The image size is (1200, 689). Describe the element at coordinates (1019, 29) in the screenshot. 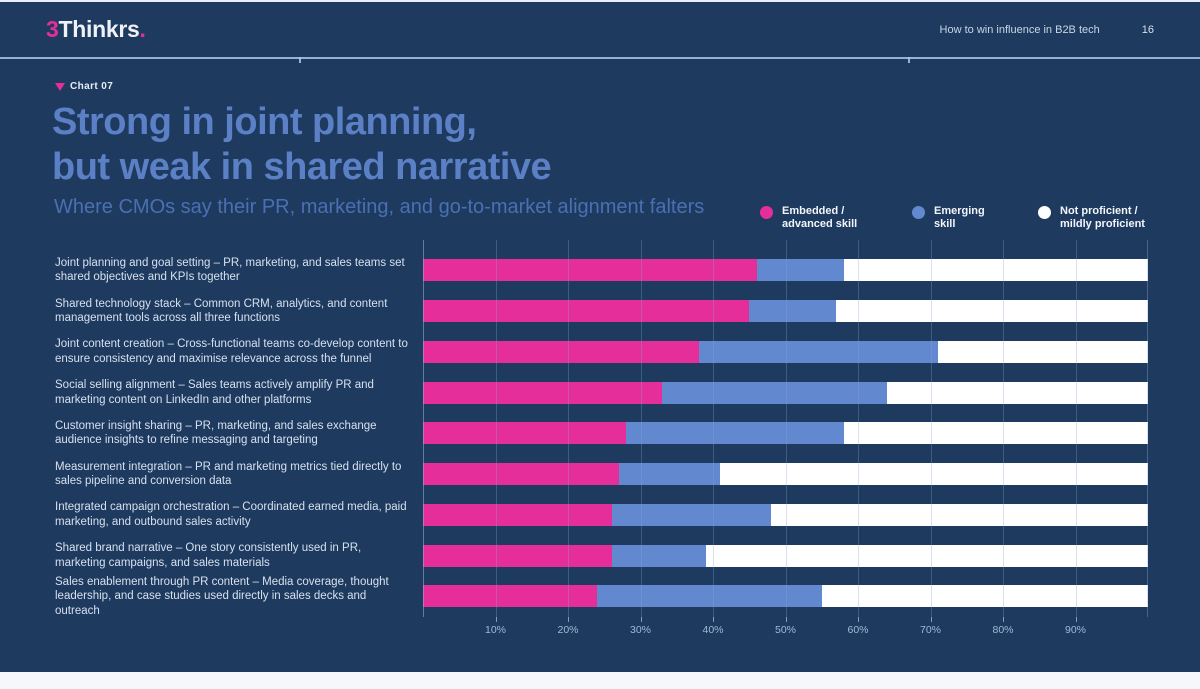

I see `document-title: How to win influence in B2B tech` at that location.